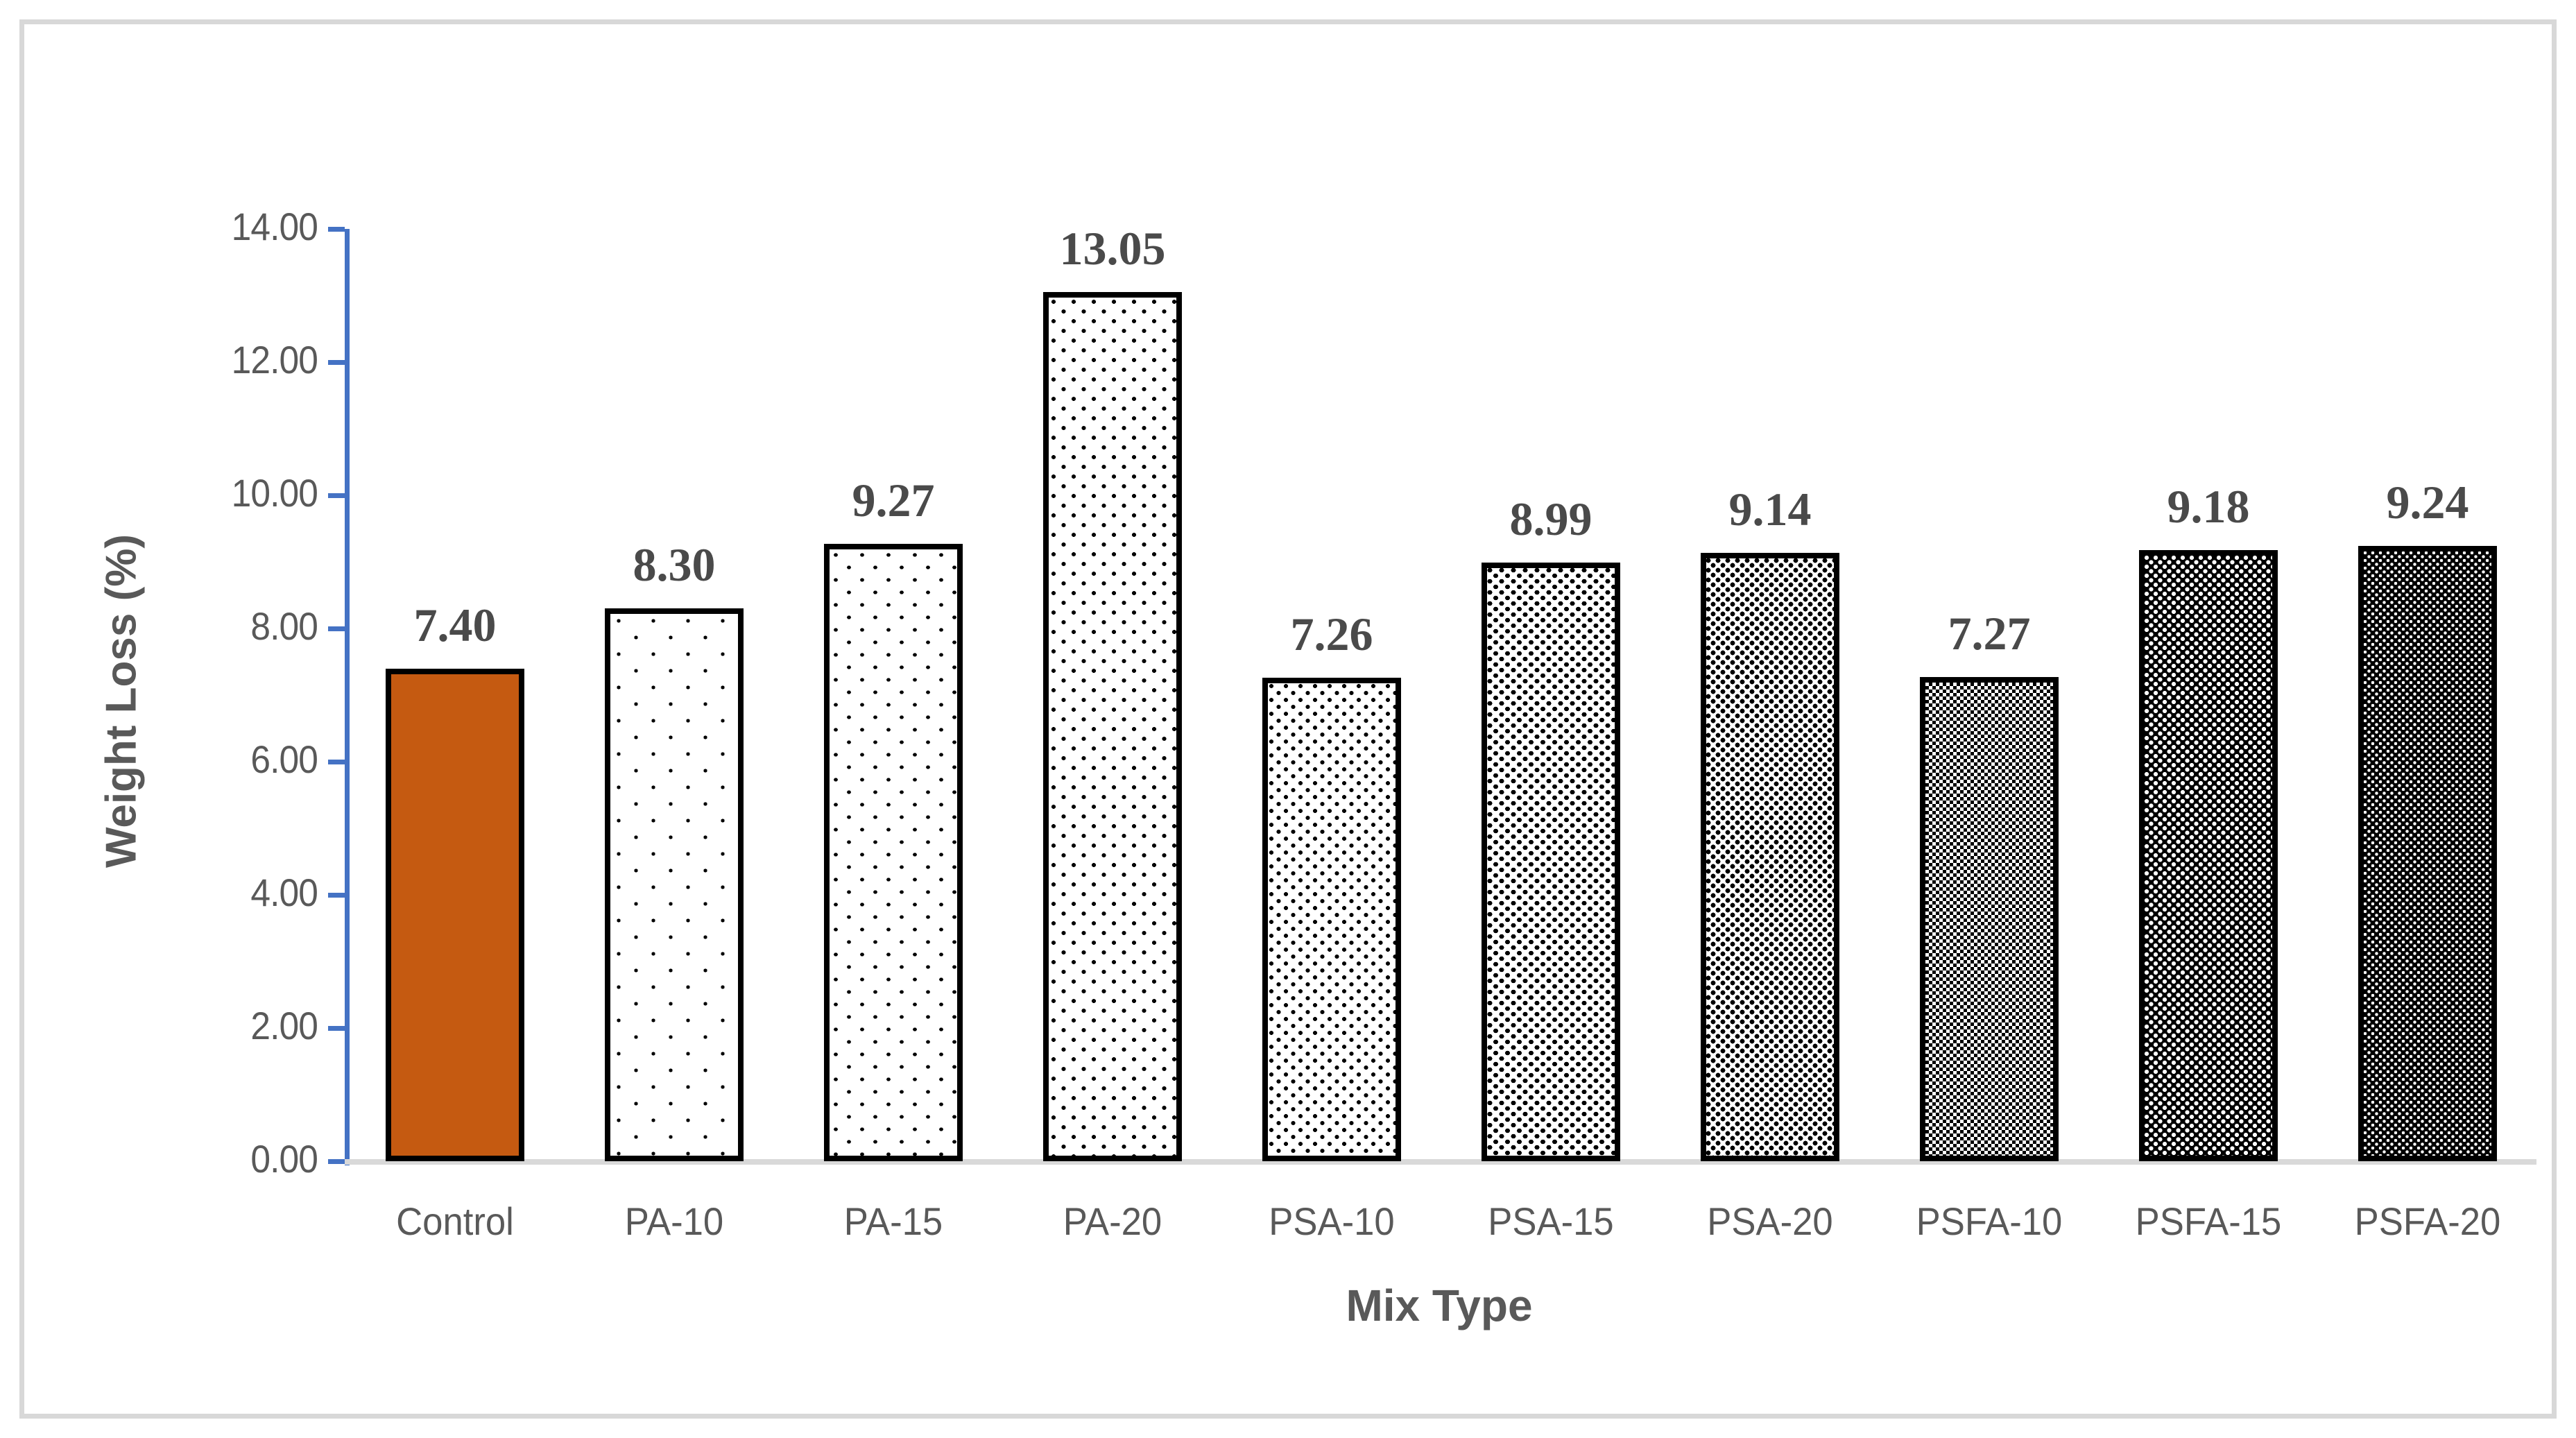 The height and width of the screenshot is (1438, 2576). Describe the element at coordinates (893, 500) in the screenshot. I see `data-label-pa-15: 9.27` at that location.